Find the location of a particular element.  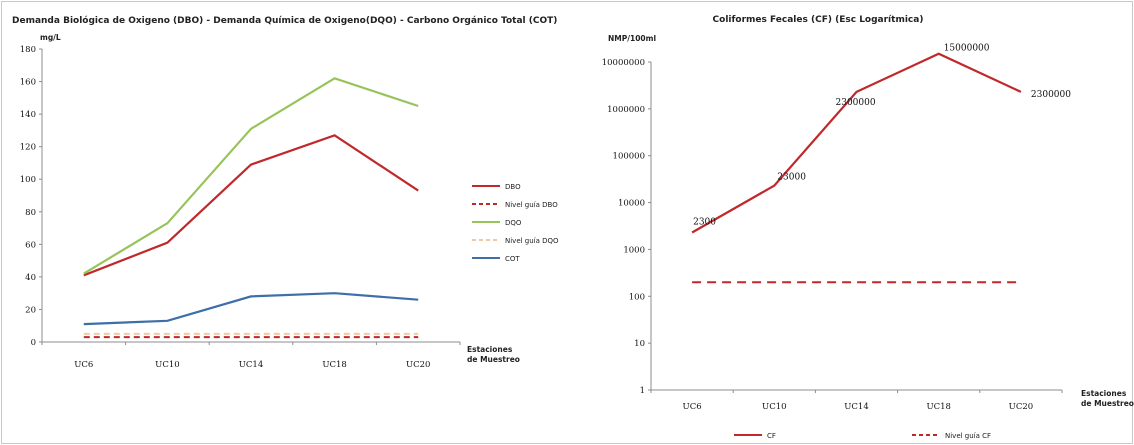

y-tick-label: 120 is located at coordinates (28, 148).